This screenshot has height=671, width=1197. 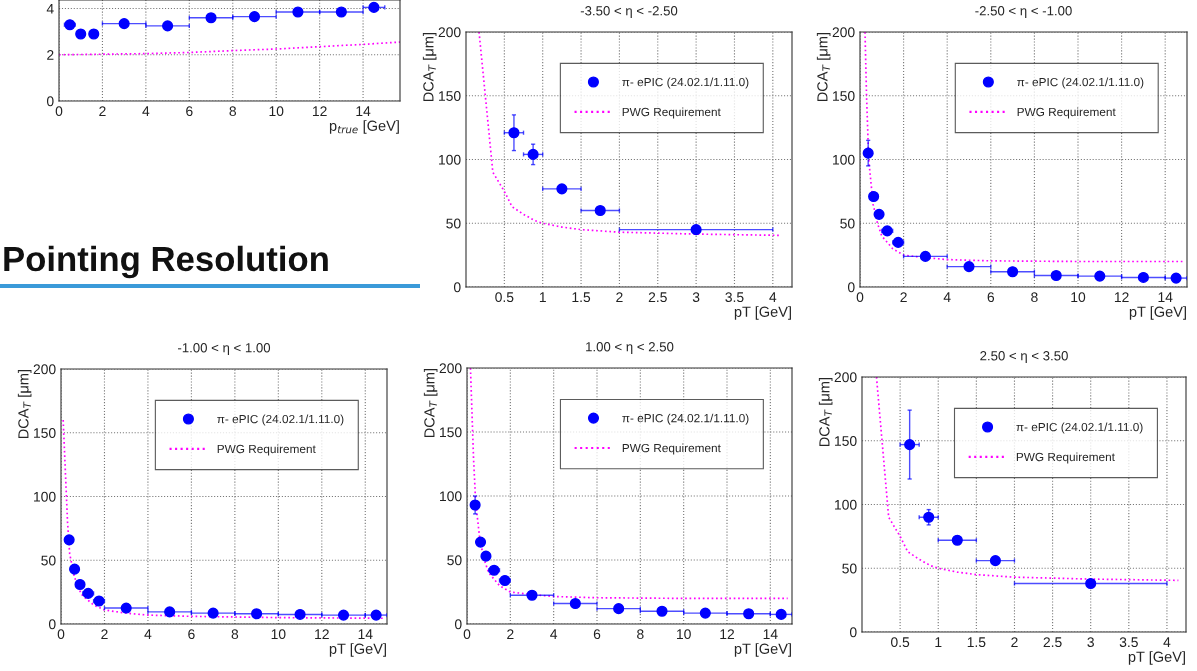 What do you see at coordinates (50, 55) in the screenshot?
I see `y-tick-label: 2` at bounding box center [50, 55].